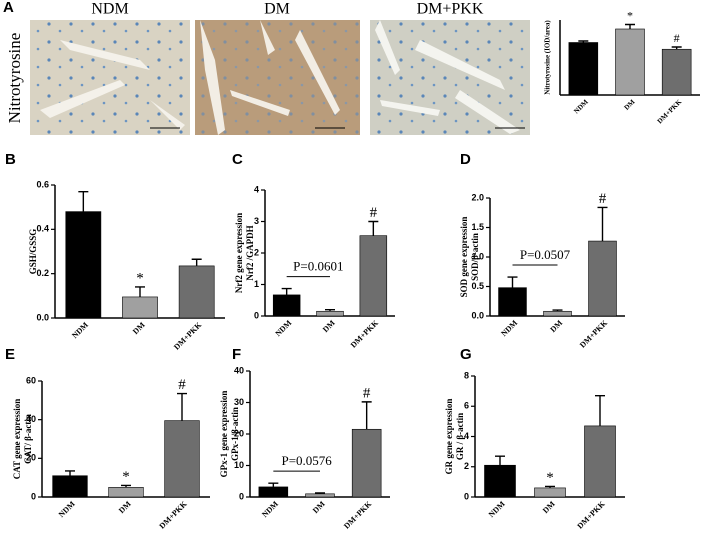 The height and width of the screenshot is (537, 713). I want to click on panel-label: E, so click(10, 354).